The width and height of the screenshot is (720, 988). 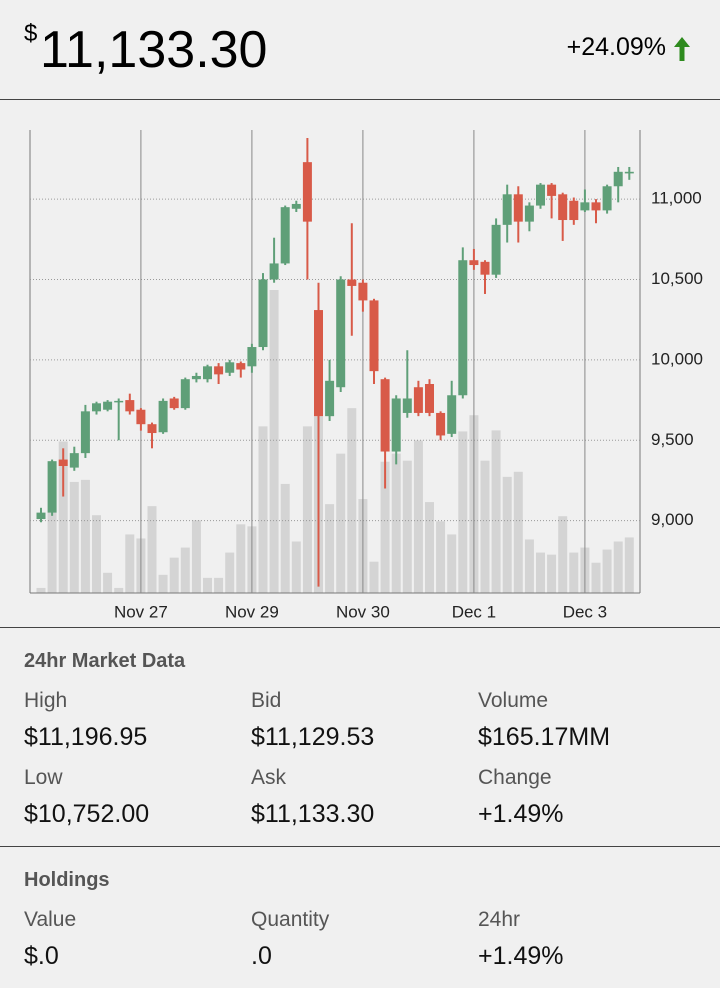 I want to click on x-tick-label: Dec 1, so click(x=474, y=611).